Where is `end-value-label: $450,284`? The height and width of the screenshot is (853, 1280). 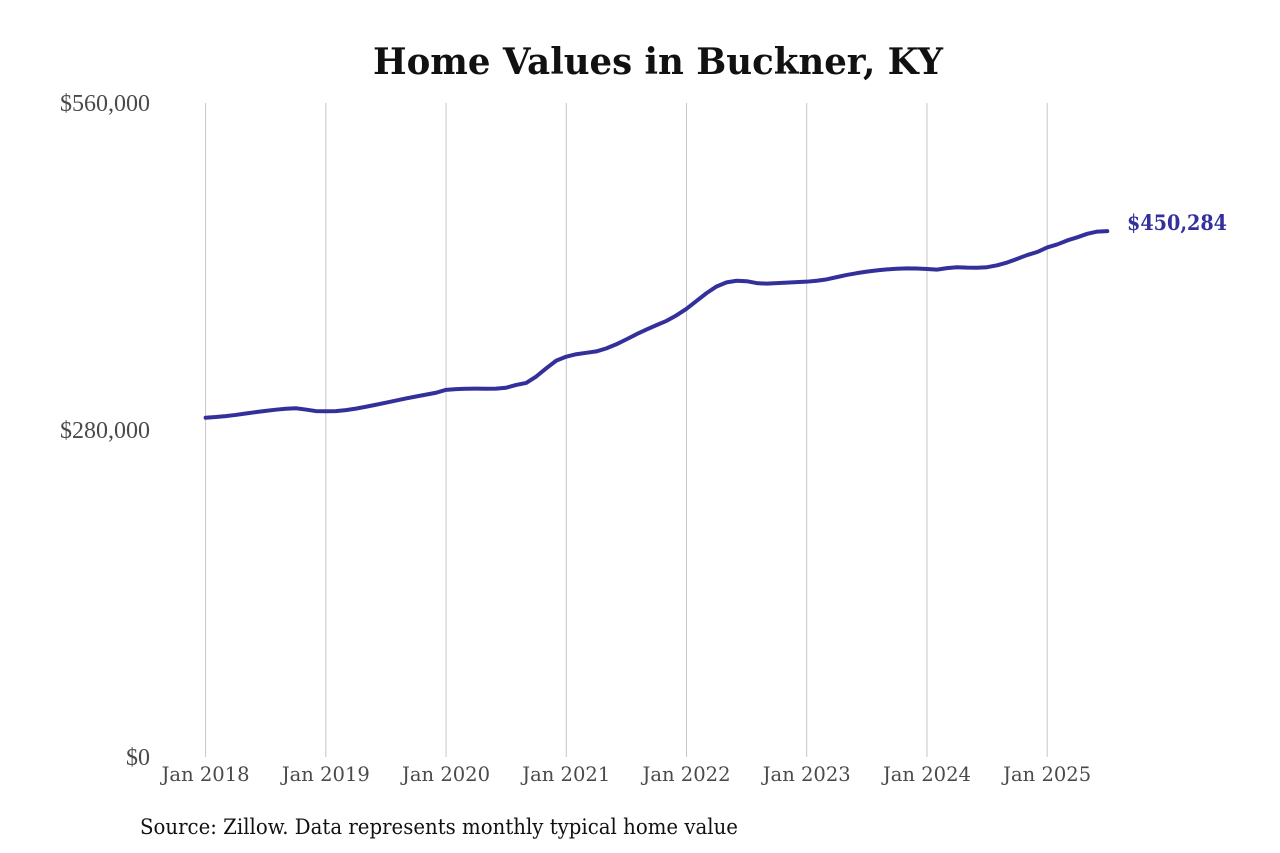 end-value-label: $450,284 is located at coordinates (1177, 222).